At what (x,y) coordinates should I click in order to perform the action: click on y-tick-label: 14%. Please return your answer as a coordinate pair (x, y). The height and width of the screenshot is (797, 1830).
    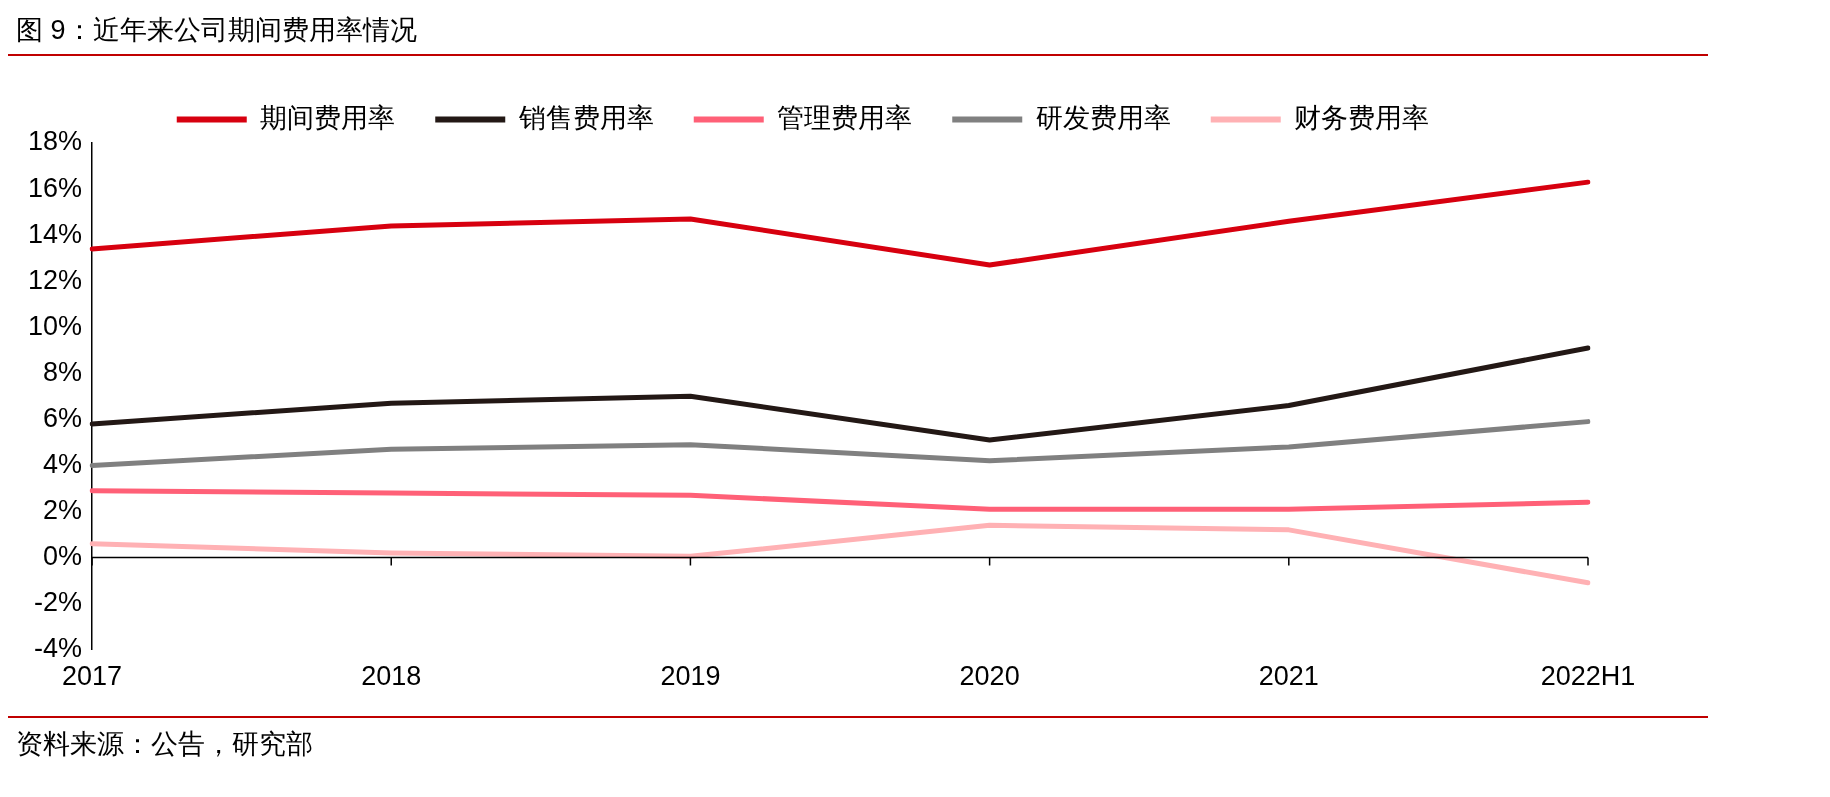
    Looking at the image, I should click on (55, 233).